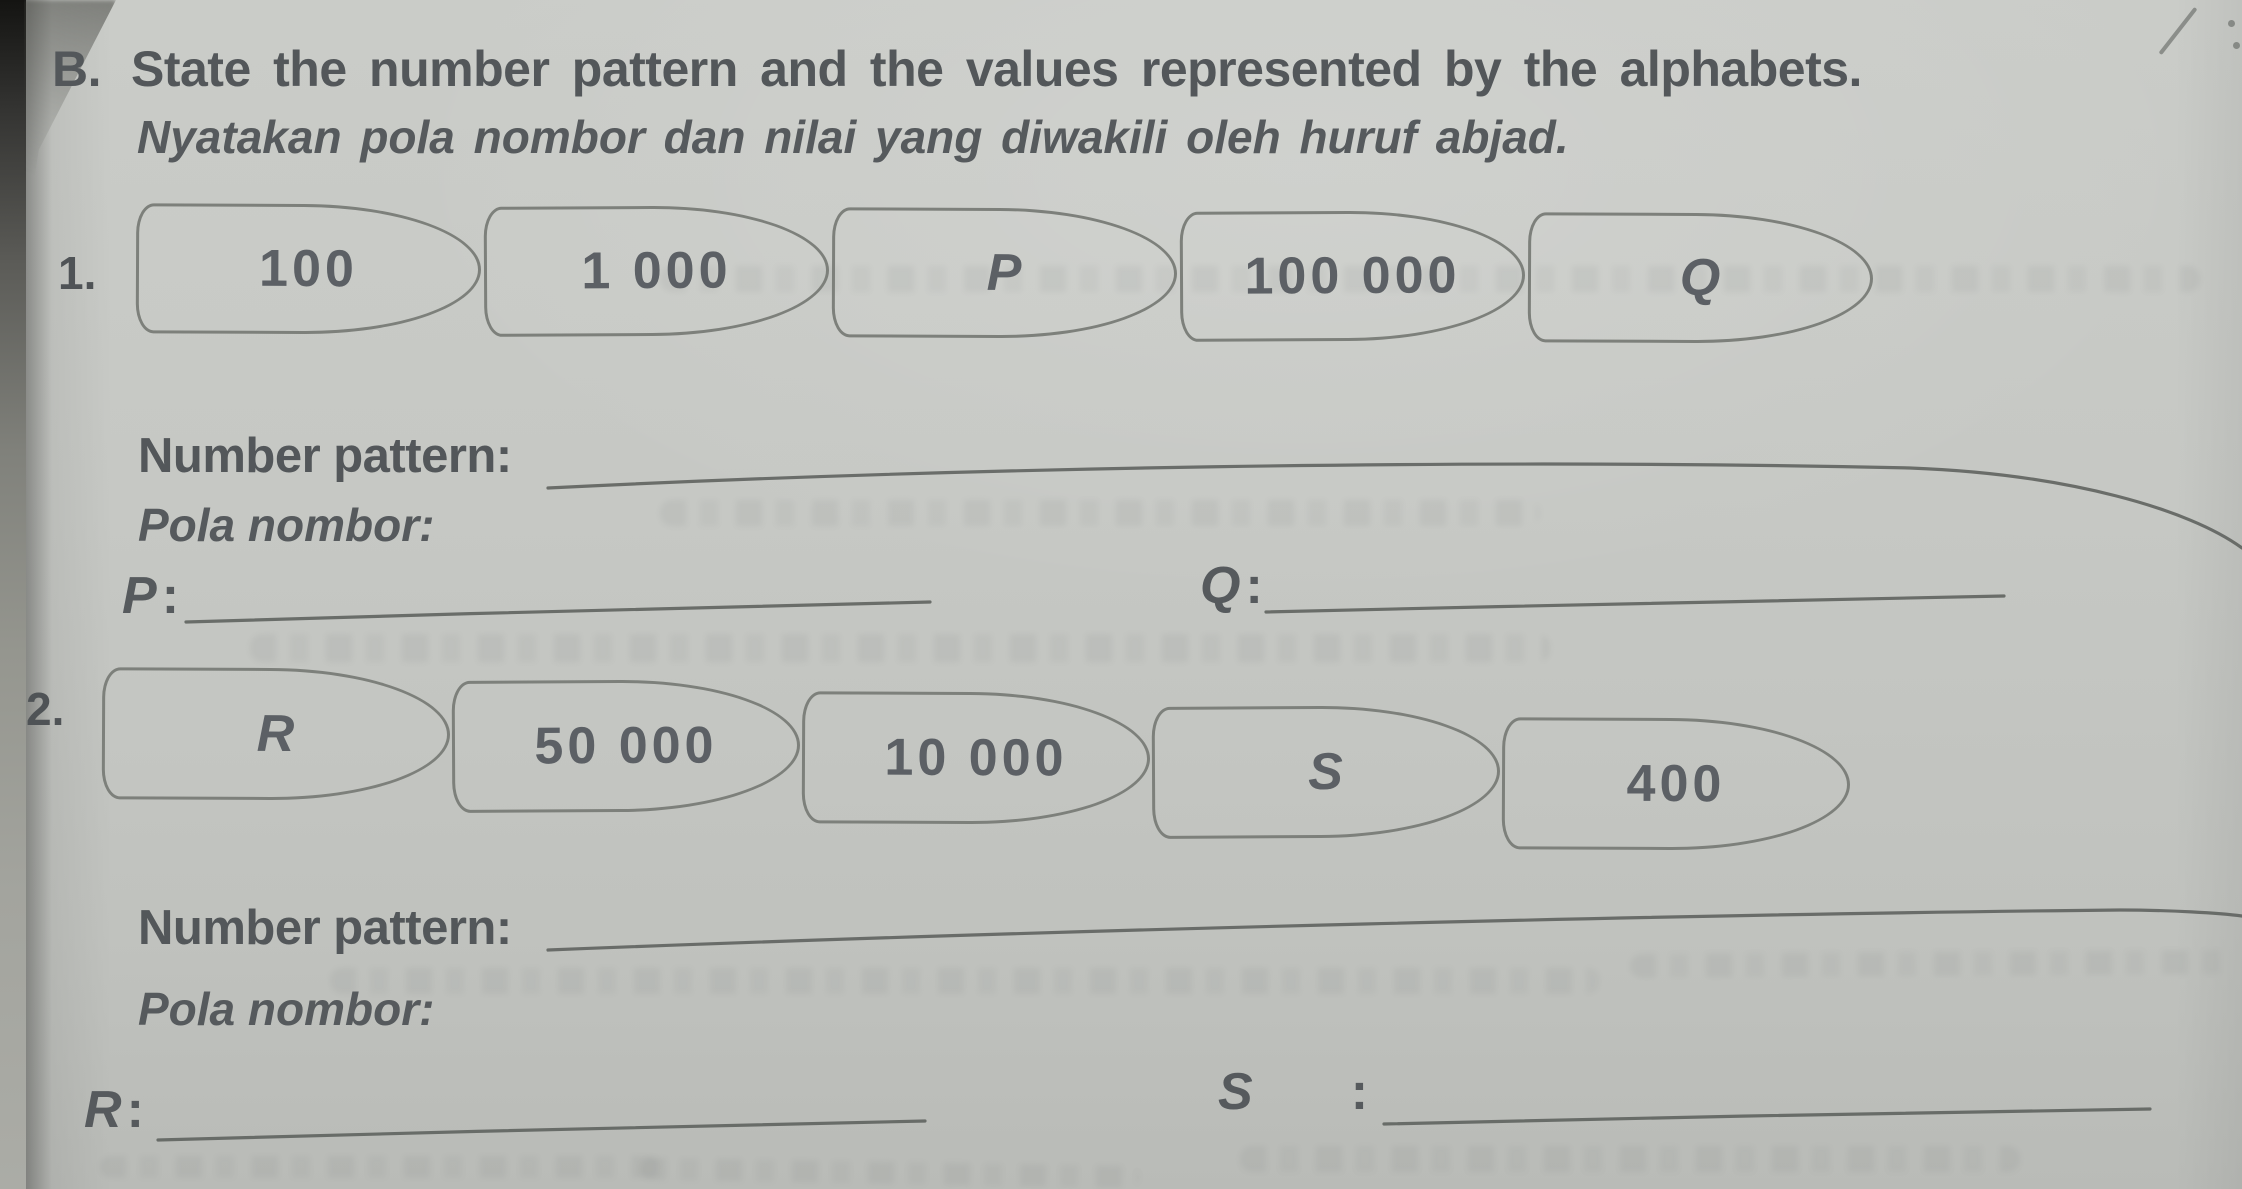 The image size is (2242, 1189). Describe the element at coordinates (13, 594) in the screenshot. I see `page-edge-shadow` at that location.